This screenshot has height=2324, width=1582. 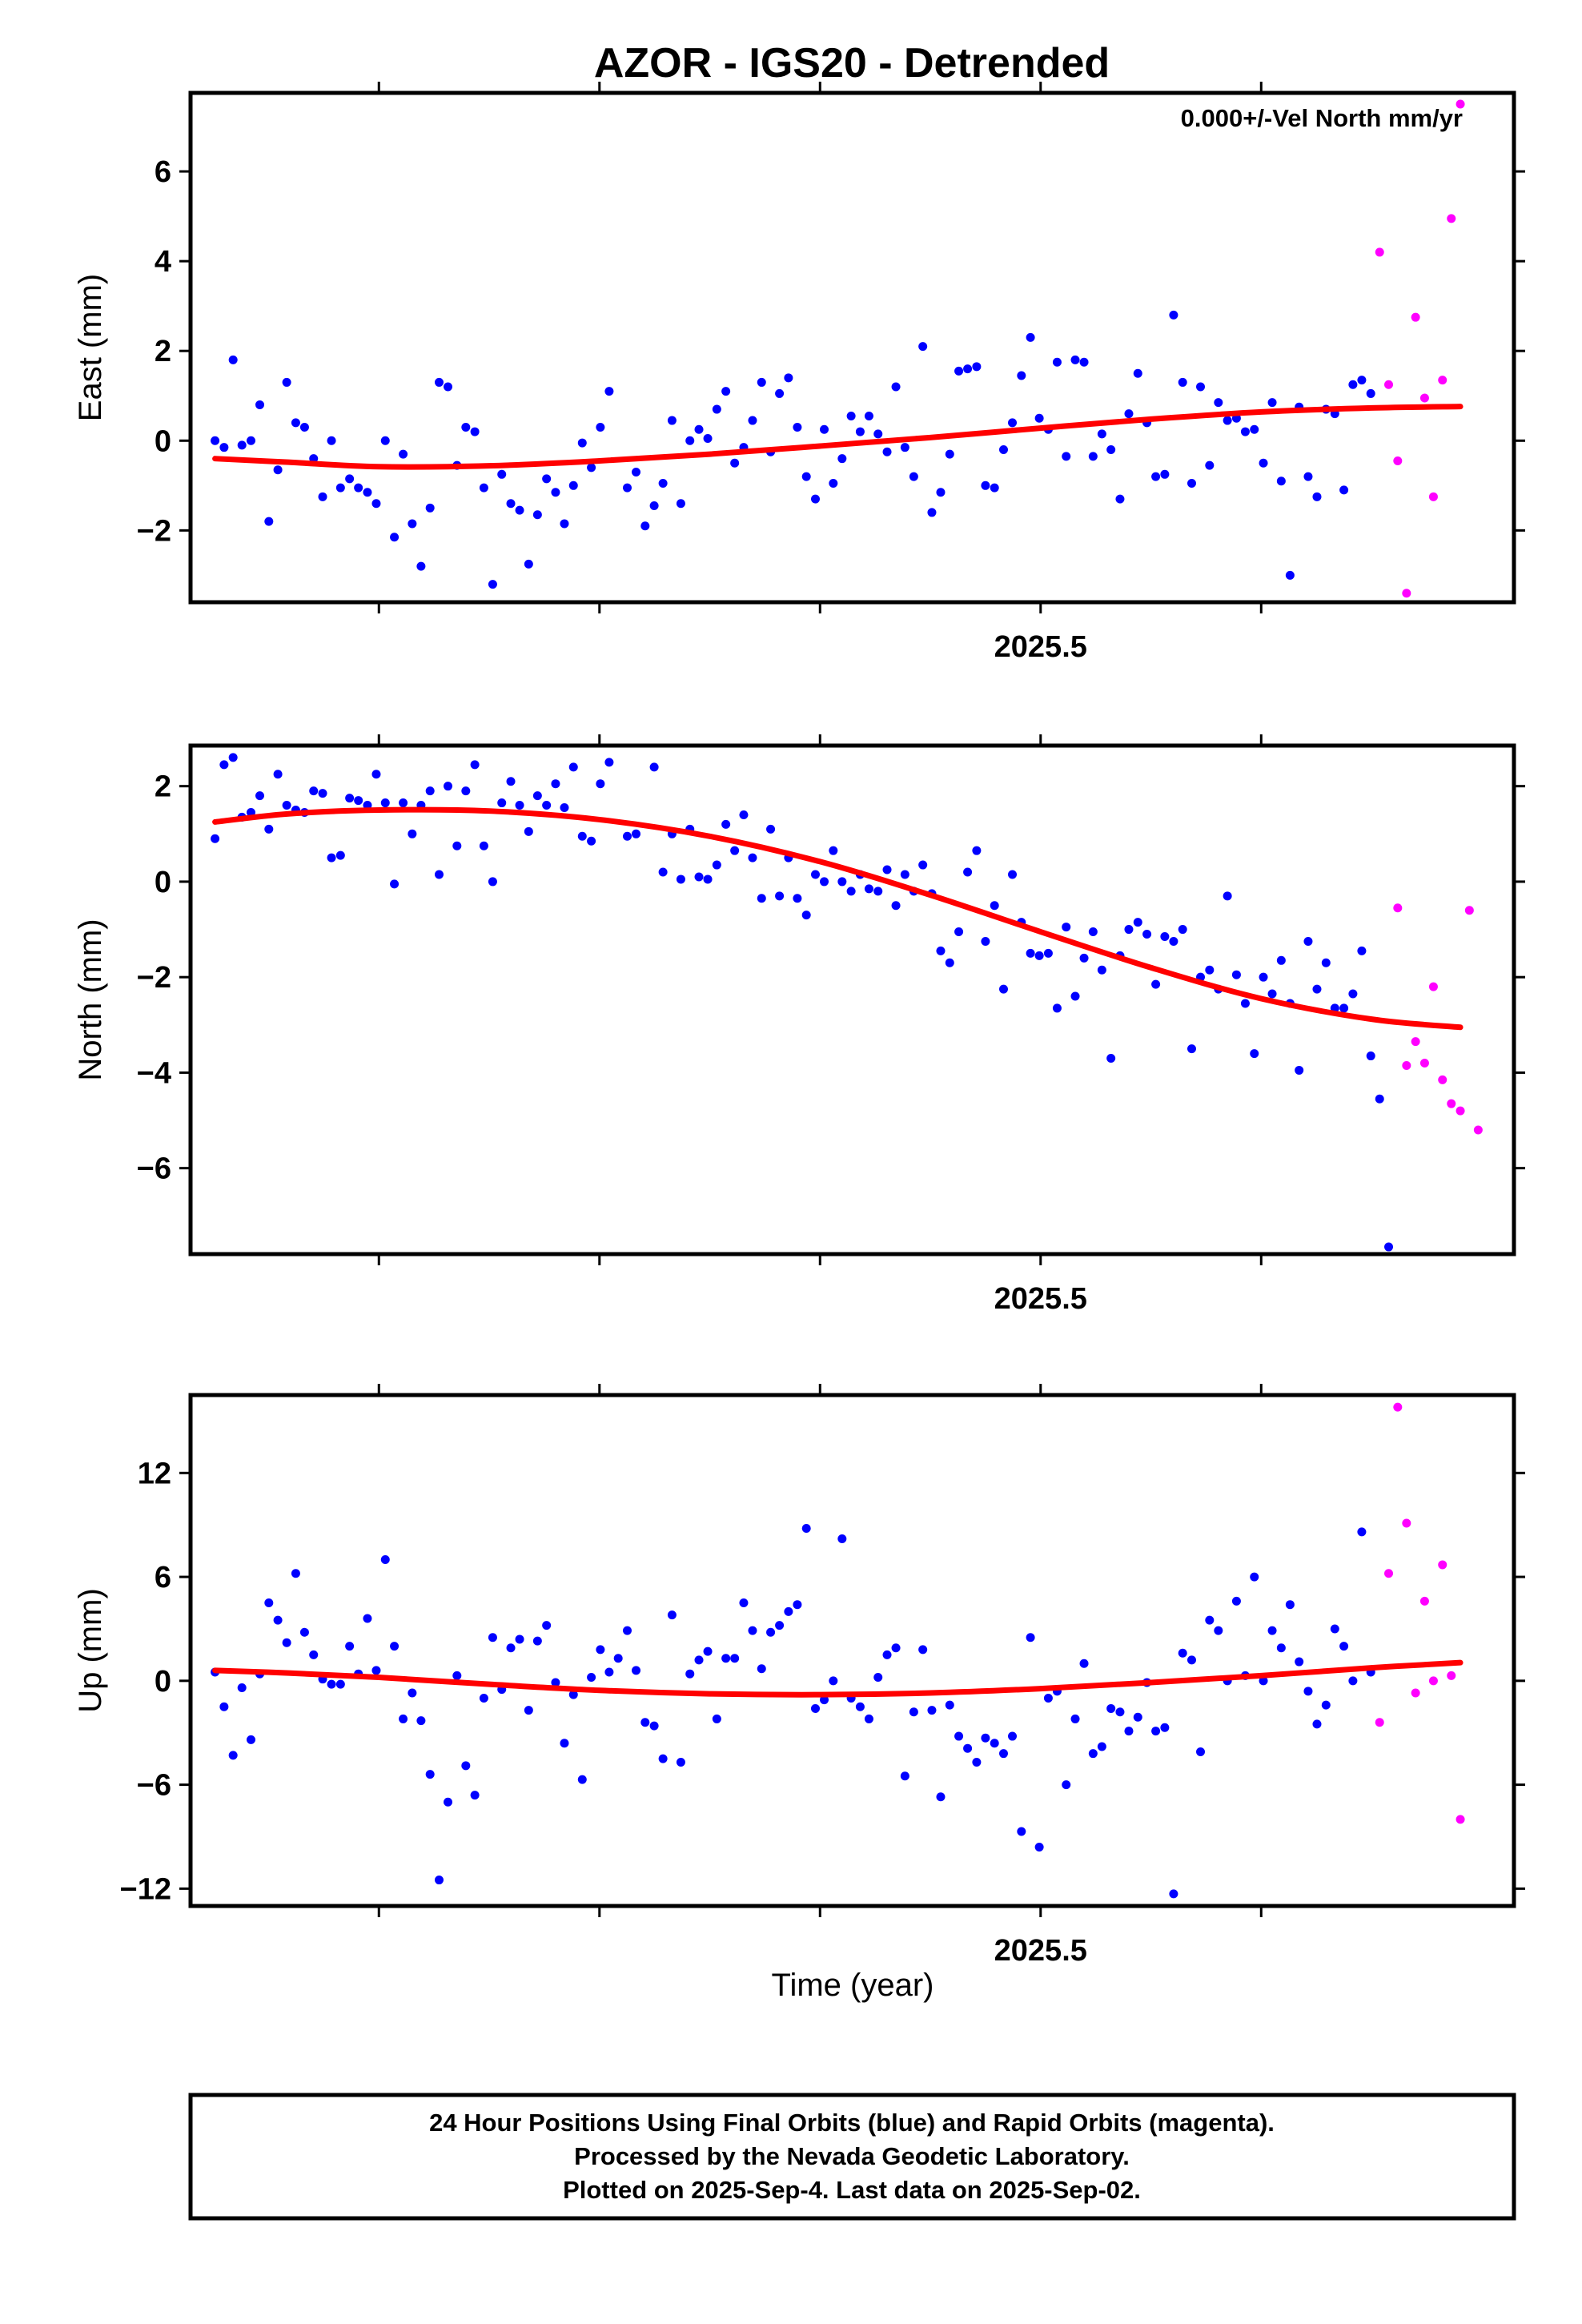 I want to click on east-ytick-label: 2, so click(x=163, y=351).